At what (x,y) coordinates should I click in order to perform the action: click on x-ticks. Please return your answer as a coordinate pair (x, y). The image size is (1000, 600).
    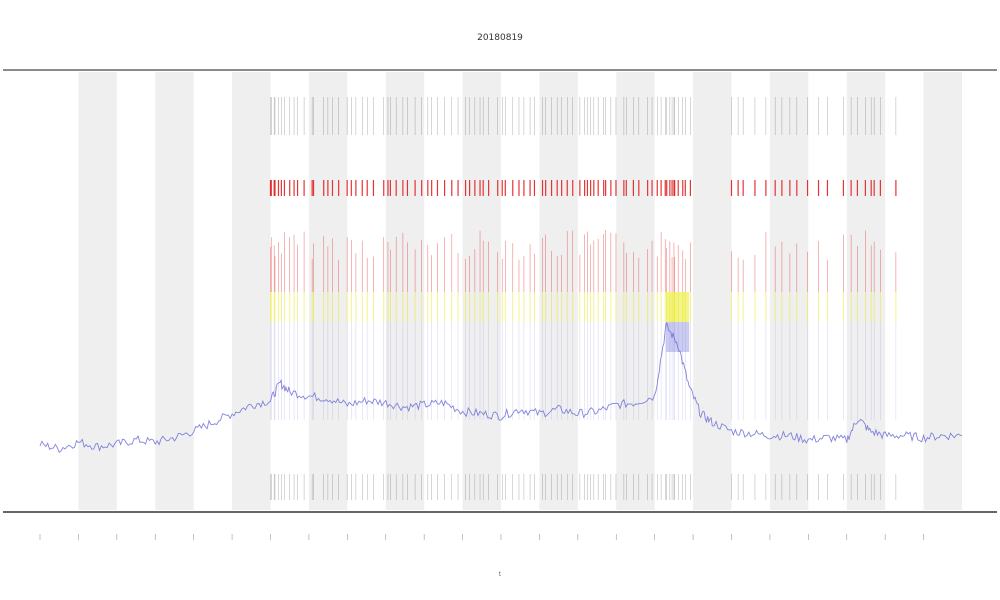
    Looking at the image, I should click on (481, 537).